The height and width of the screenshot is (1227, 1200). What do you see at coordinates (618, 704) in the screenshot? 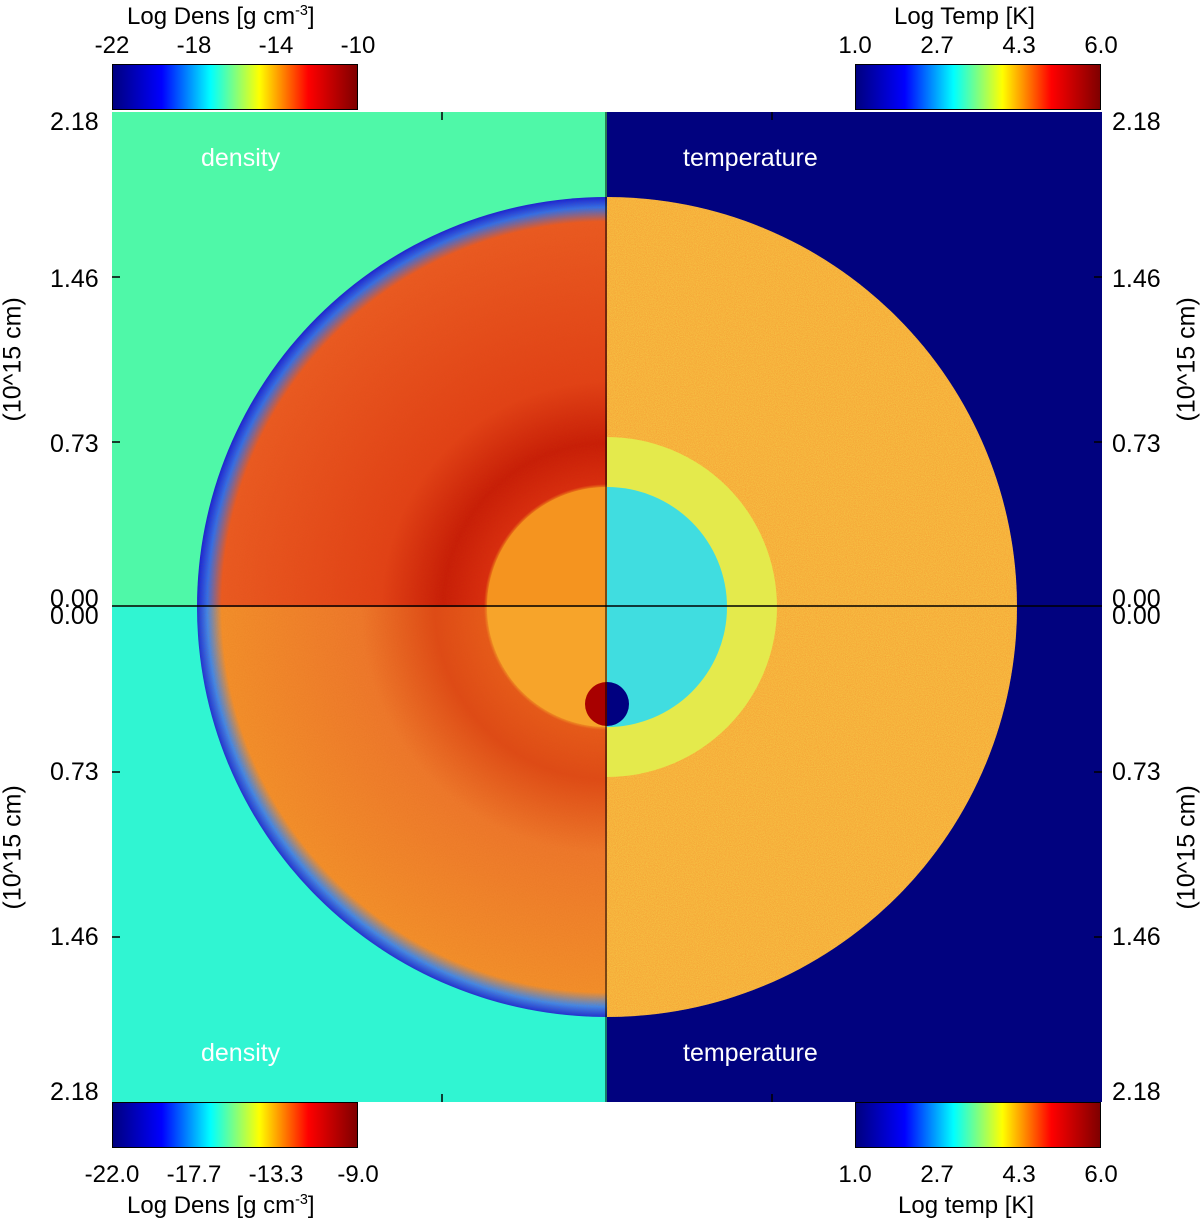
I see `companion-temperature` at bounding box center [618, 704].